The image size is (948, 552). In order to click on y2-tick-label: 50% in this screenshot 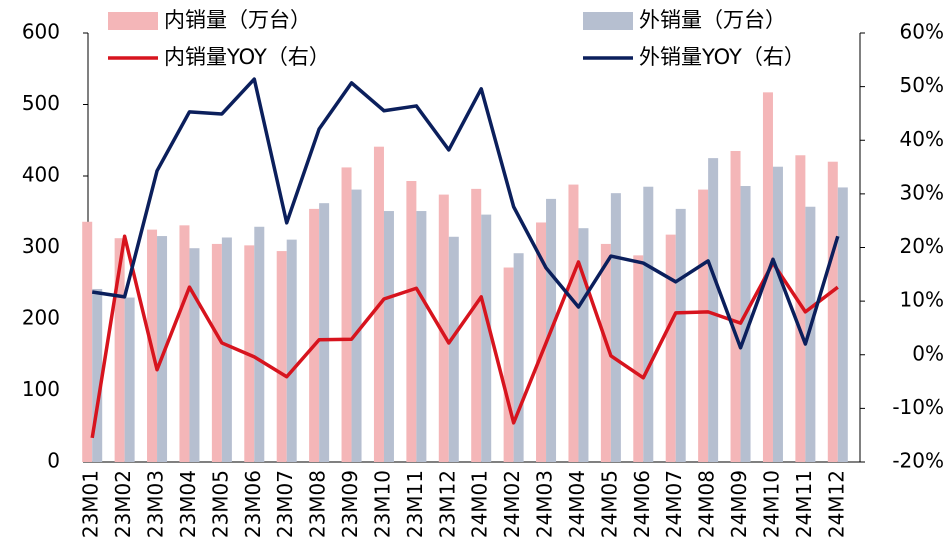, I will do `click(922, 85)`.